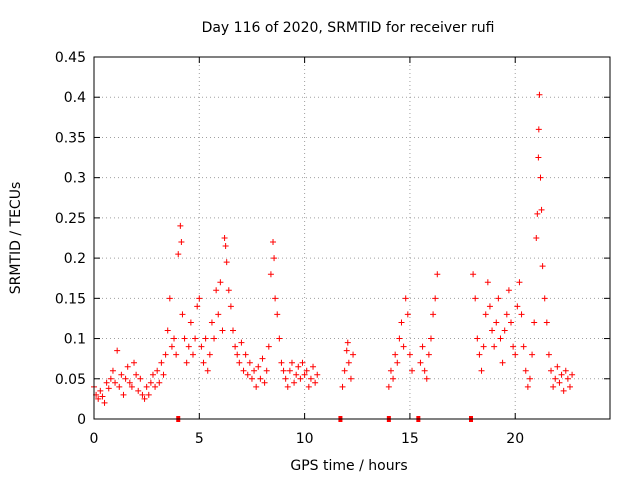  What do you see at coordinates (75, 179) in the screenshot?
I see `y-tick-label: 0.3` at bounding box center [75, 179].